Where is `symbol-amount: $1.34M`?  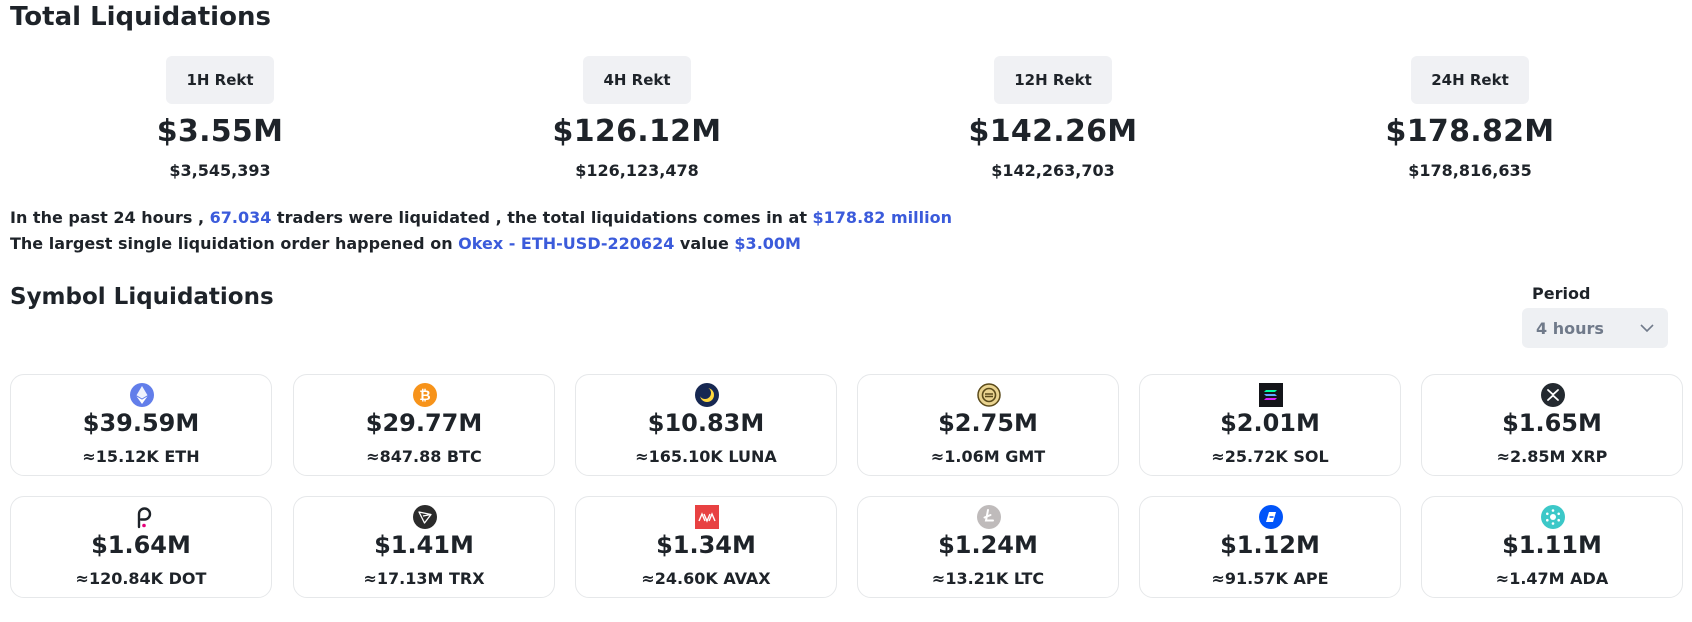
symbol-amount: $1.34M is located at coordinates (706, 545).